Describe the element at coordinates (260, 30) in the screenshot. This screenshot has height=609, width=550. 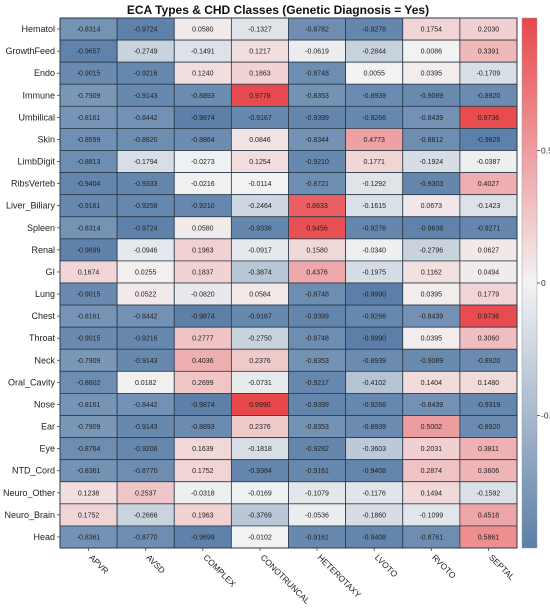
I see `cell-value-label: -0.1327` at that location.